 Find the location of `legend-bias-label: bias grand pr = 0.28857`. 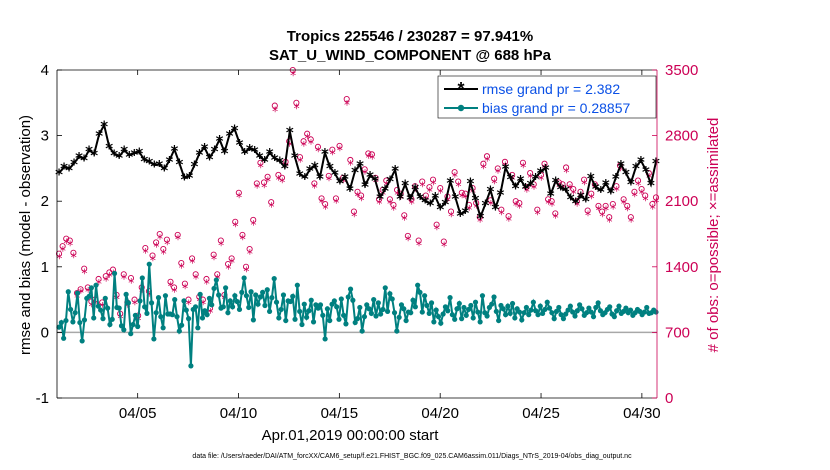

legend-bias-label: bias grand pr = 0.28857 is located at coordinates (556, 108).